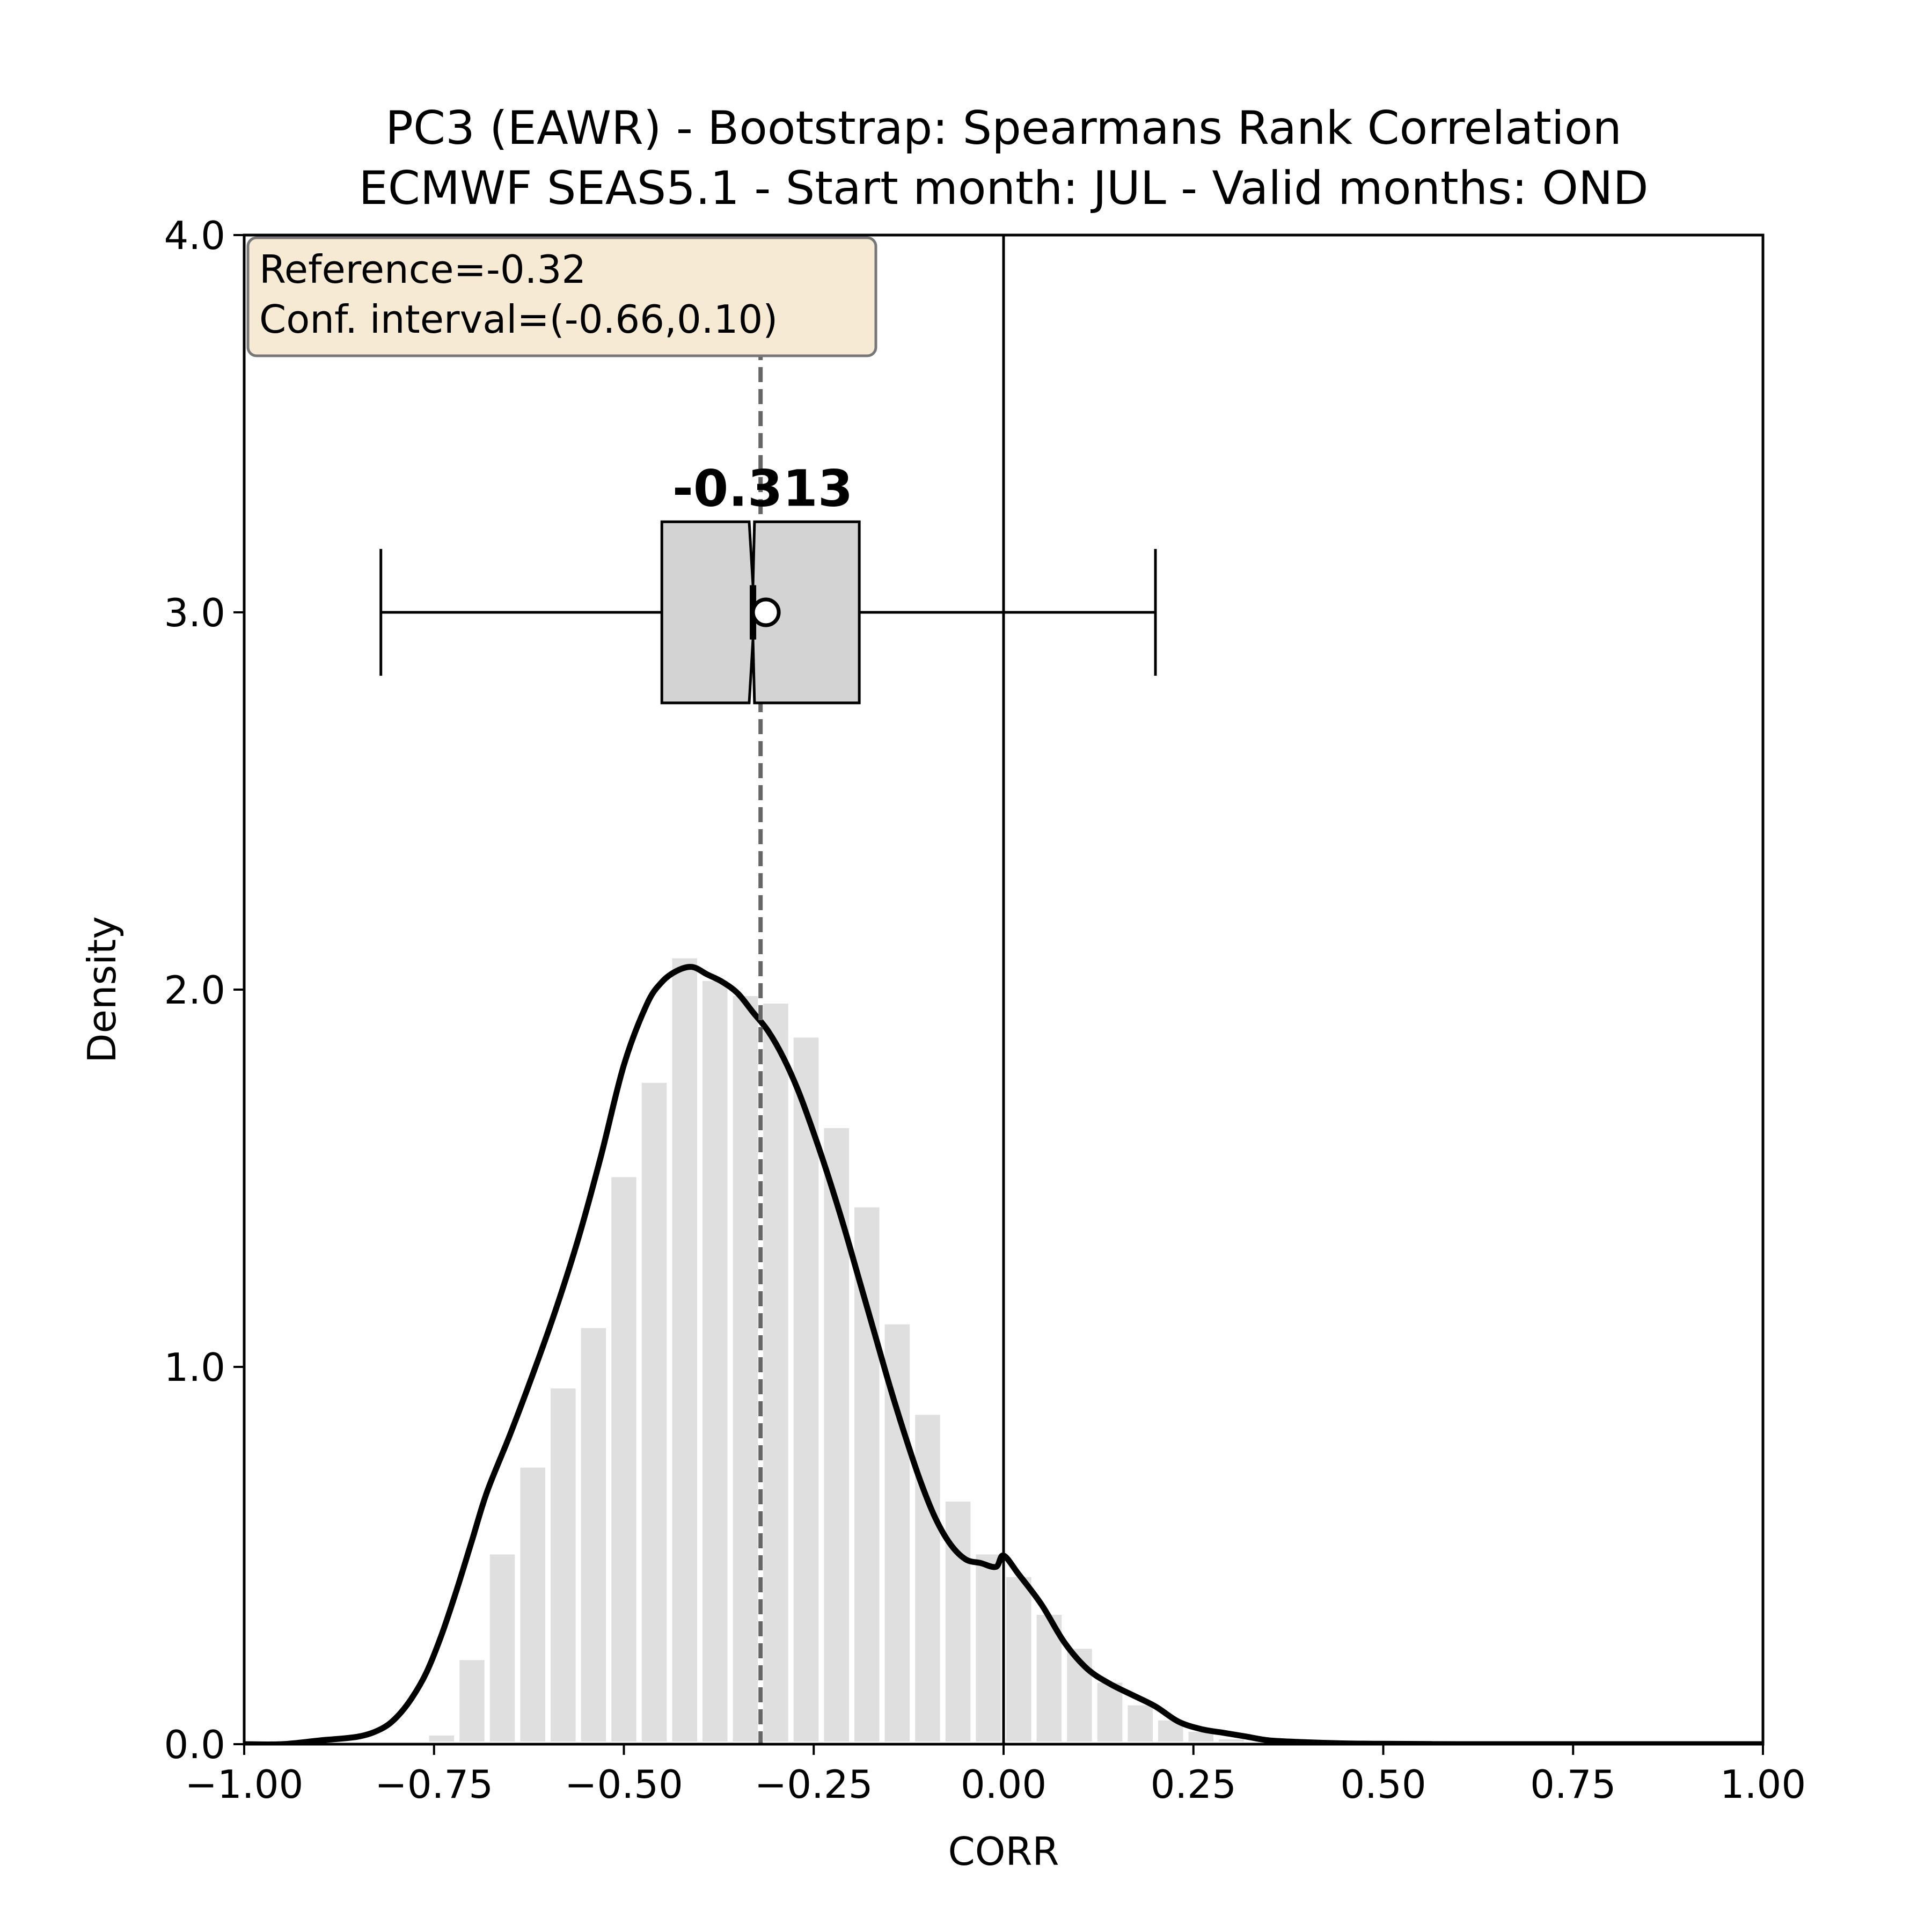 The width and height of the screenshot is (1932, 1932). I want to click on y-tick-label: 2.0, so click(194, 990).